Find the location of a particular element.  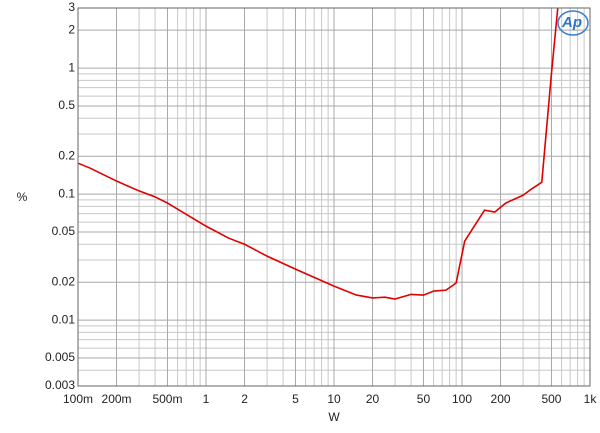

x-tick-label: 5 is located at coordinates (295, 399).